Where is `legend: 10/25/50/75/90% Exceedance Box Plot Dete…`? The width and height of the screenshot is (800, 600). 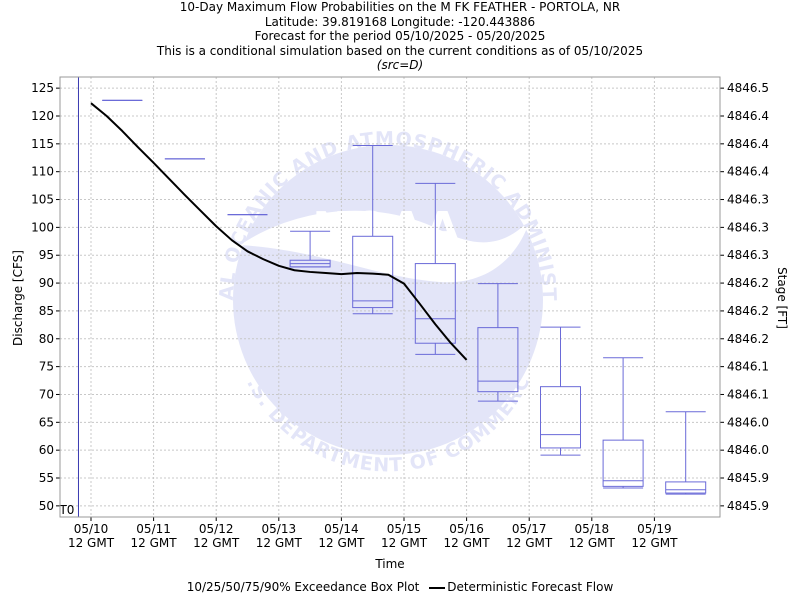 legend: 10/25/50/75/90% Exceedance Box Plot Dete… is located at coordinates (400, 587).